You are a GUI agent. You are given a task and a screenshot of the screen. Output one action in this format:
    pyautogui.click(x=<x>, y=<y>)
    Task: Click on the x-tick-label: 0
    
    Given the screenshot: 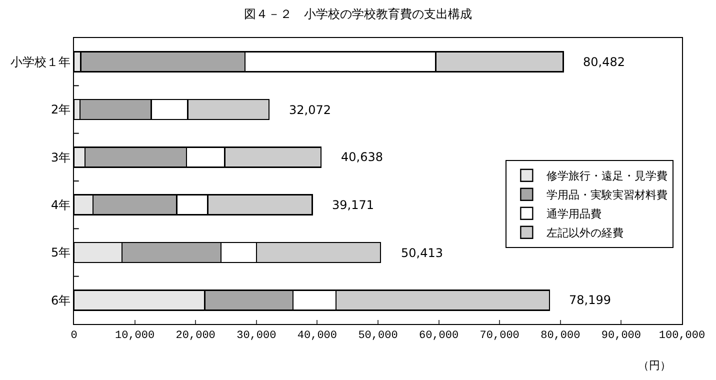 What is the action you would take?
    pyautogui.click(x=74, y=336)
    